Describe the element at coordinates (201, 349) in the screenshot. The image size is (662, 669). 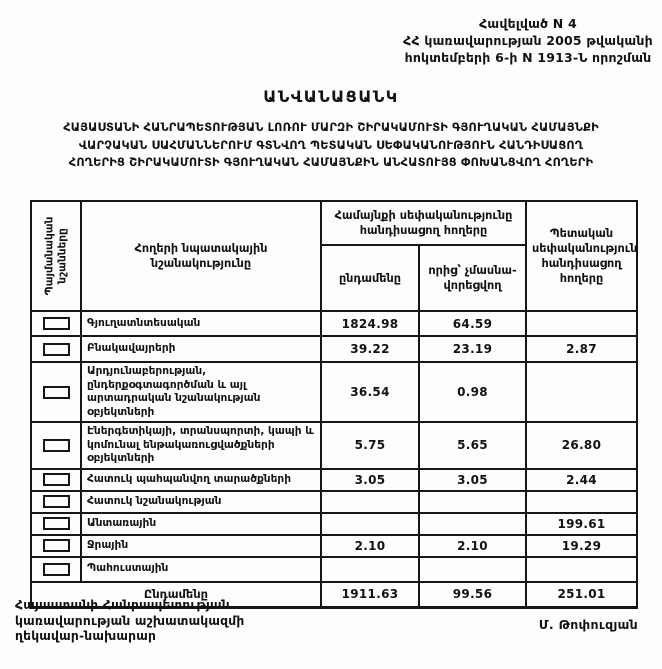
I see `row-label: Բնակավայրերի` at that location.